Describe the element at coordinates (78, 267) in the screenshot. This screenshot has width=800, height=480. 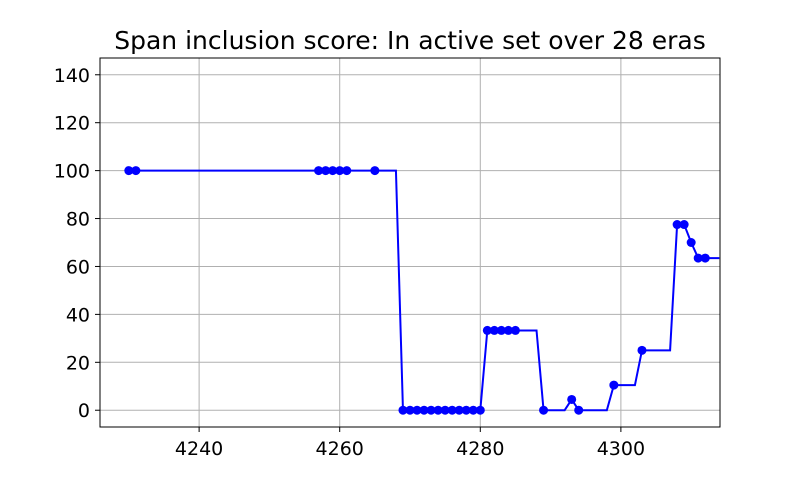
I see `y-tick-label: 60` at that location.